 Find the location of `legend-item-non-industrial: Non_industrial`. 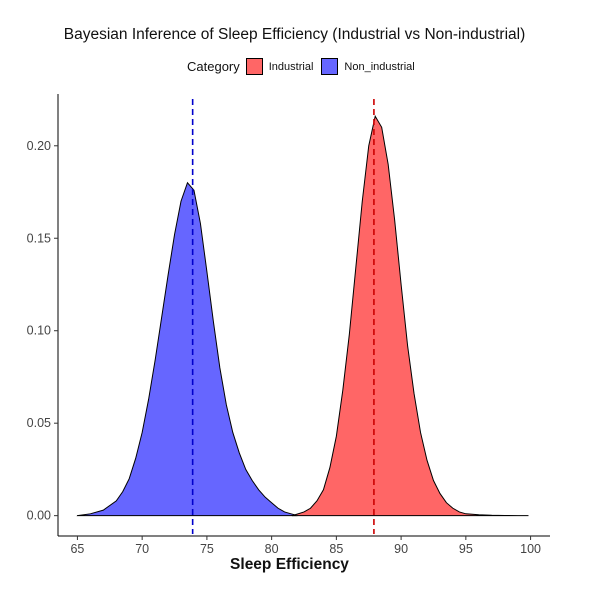

legend-item-non-industrial: Non_industrial is located at coordinates (368, 66).